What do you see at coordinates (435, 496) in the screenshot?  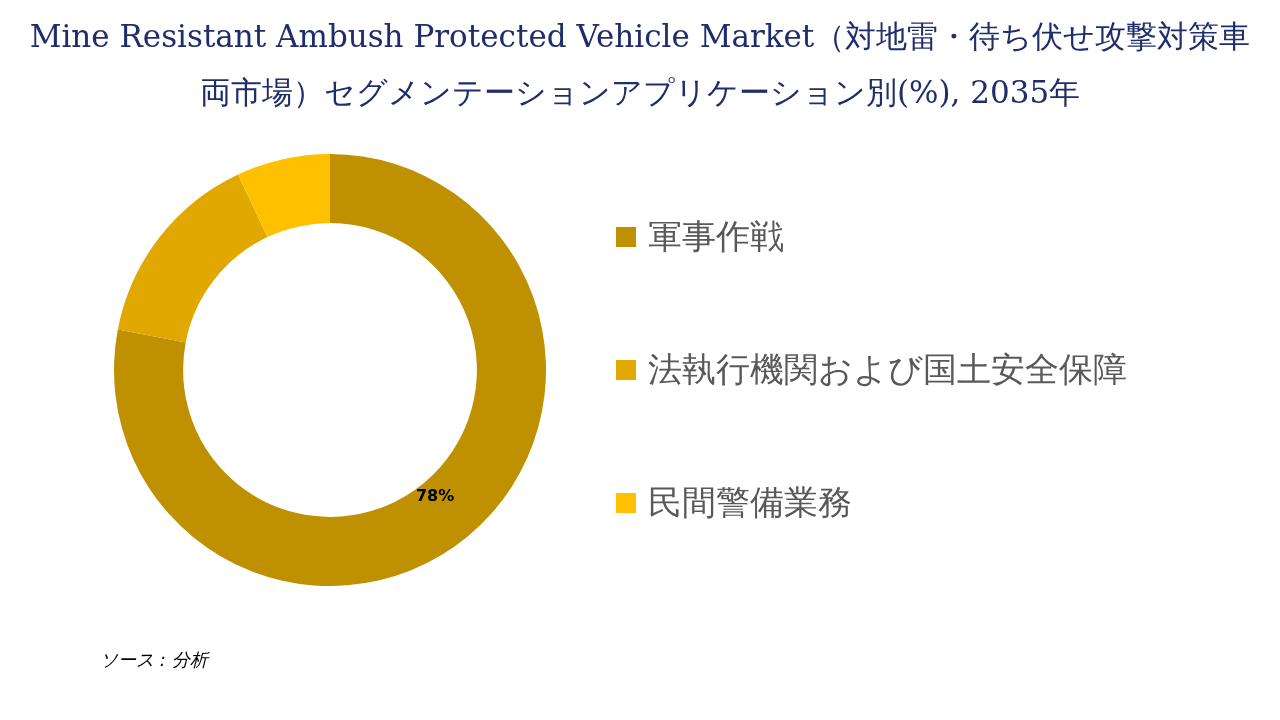 I see `data-label: 78%` at bounding box center [435, 496].